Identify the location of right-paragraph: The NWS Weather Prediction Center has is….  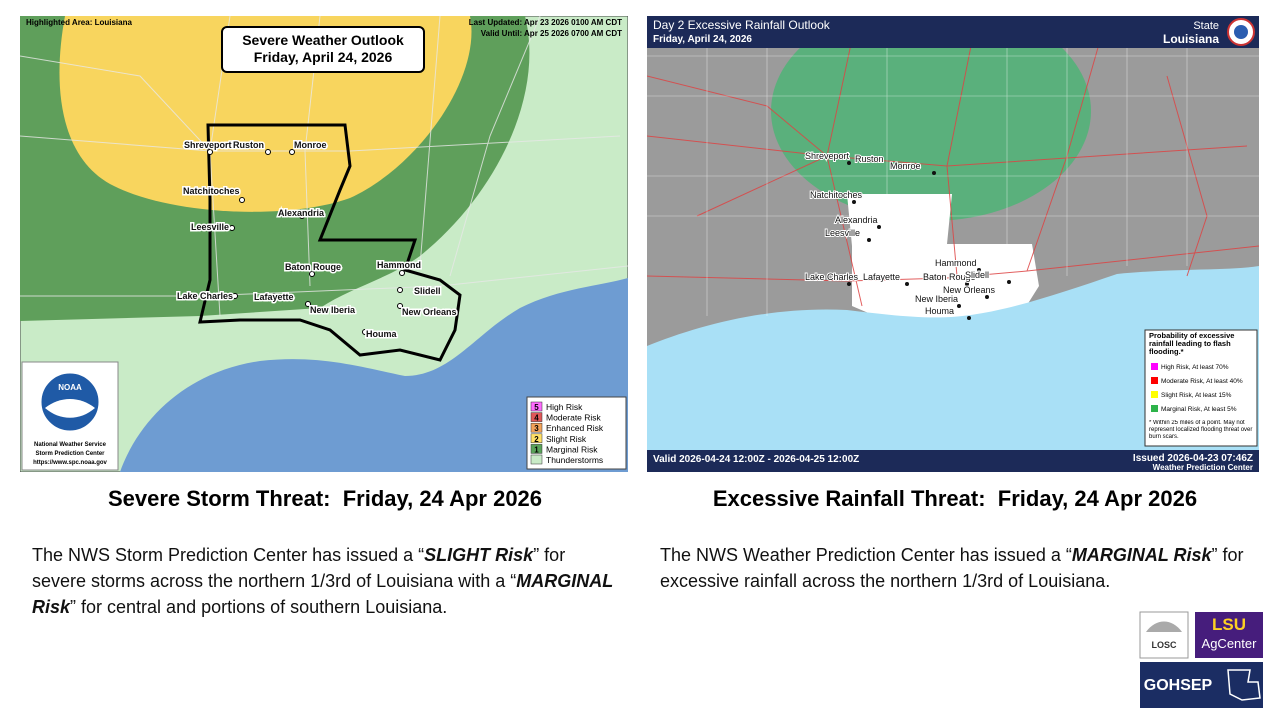
(952, 568).